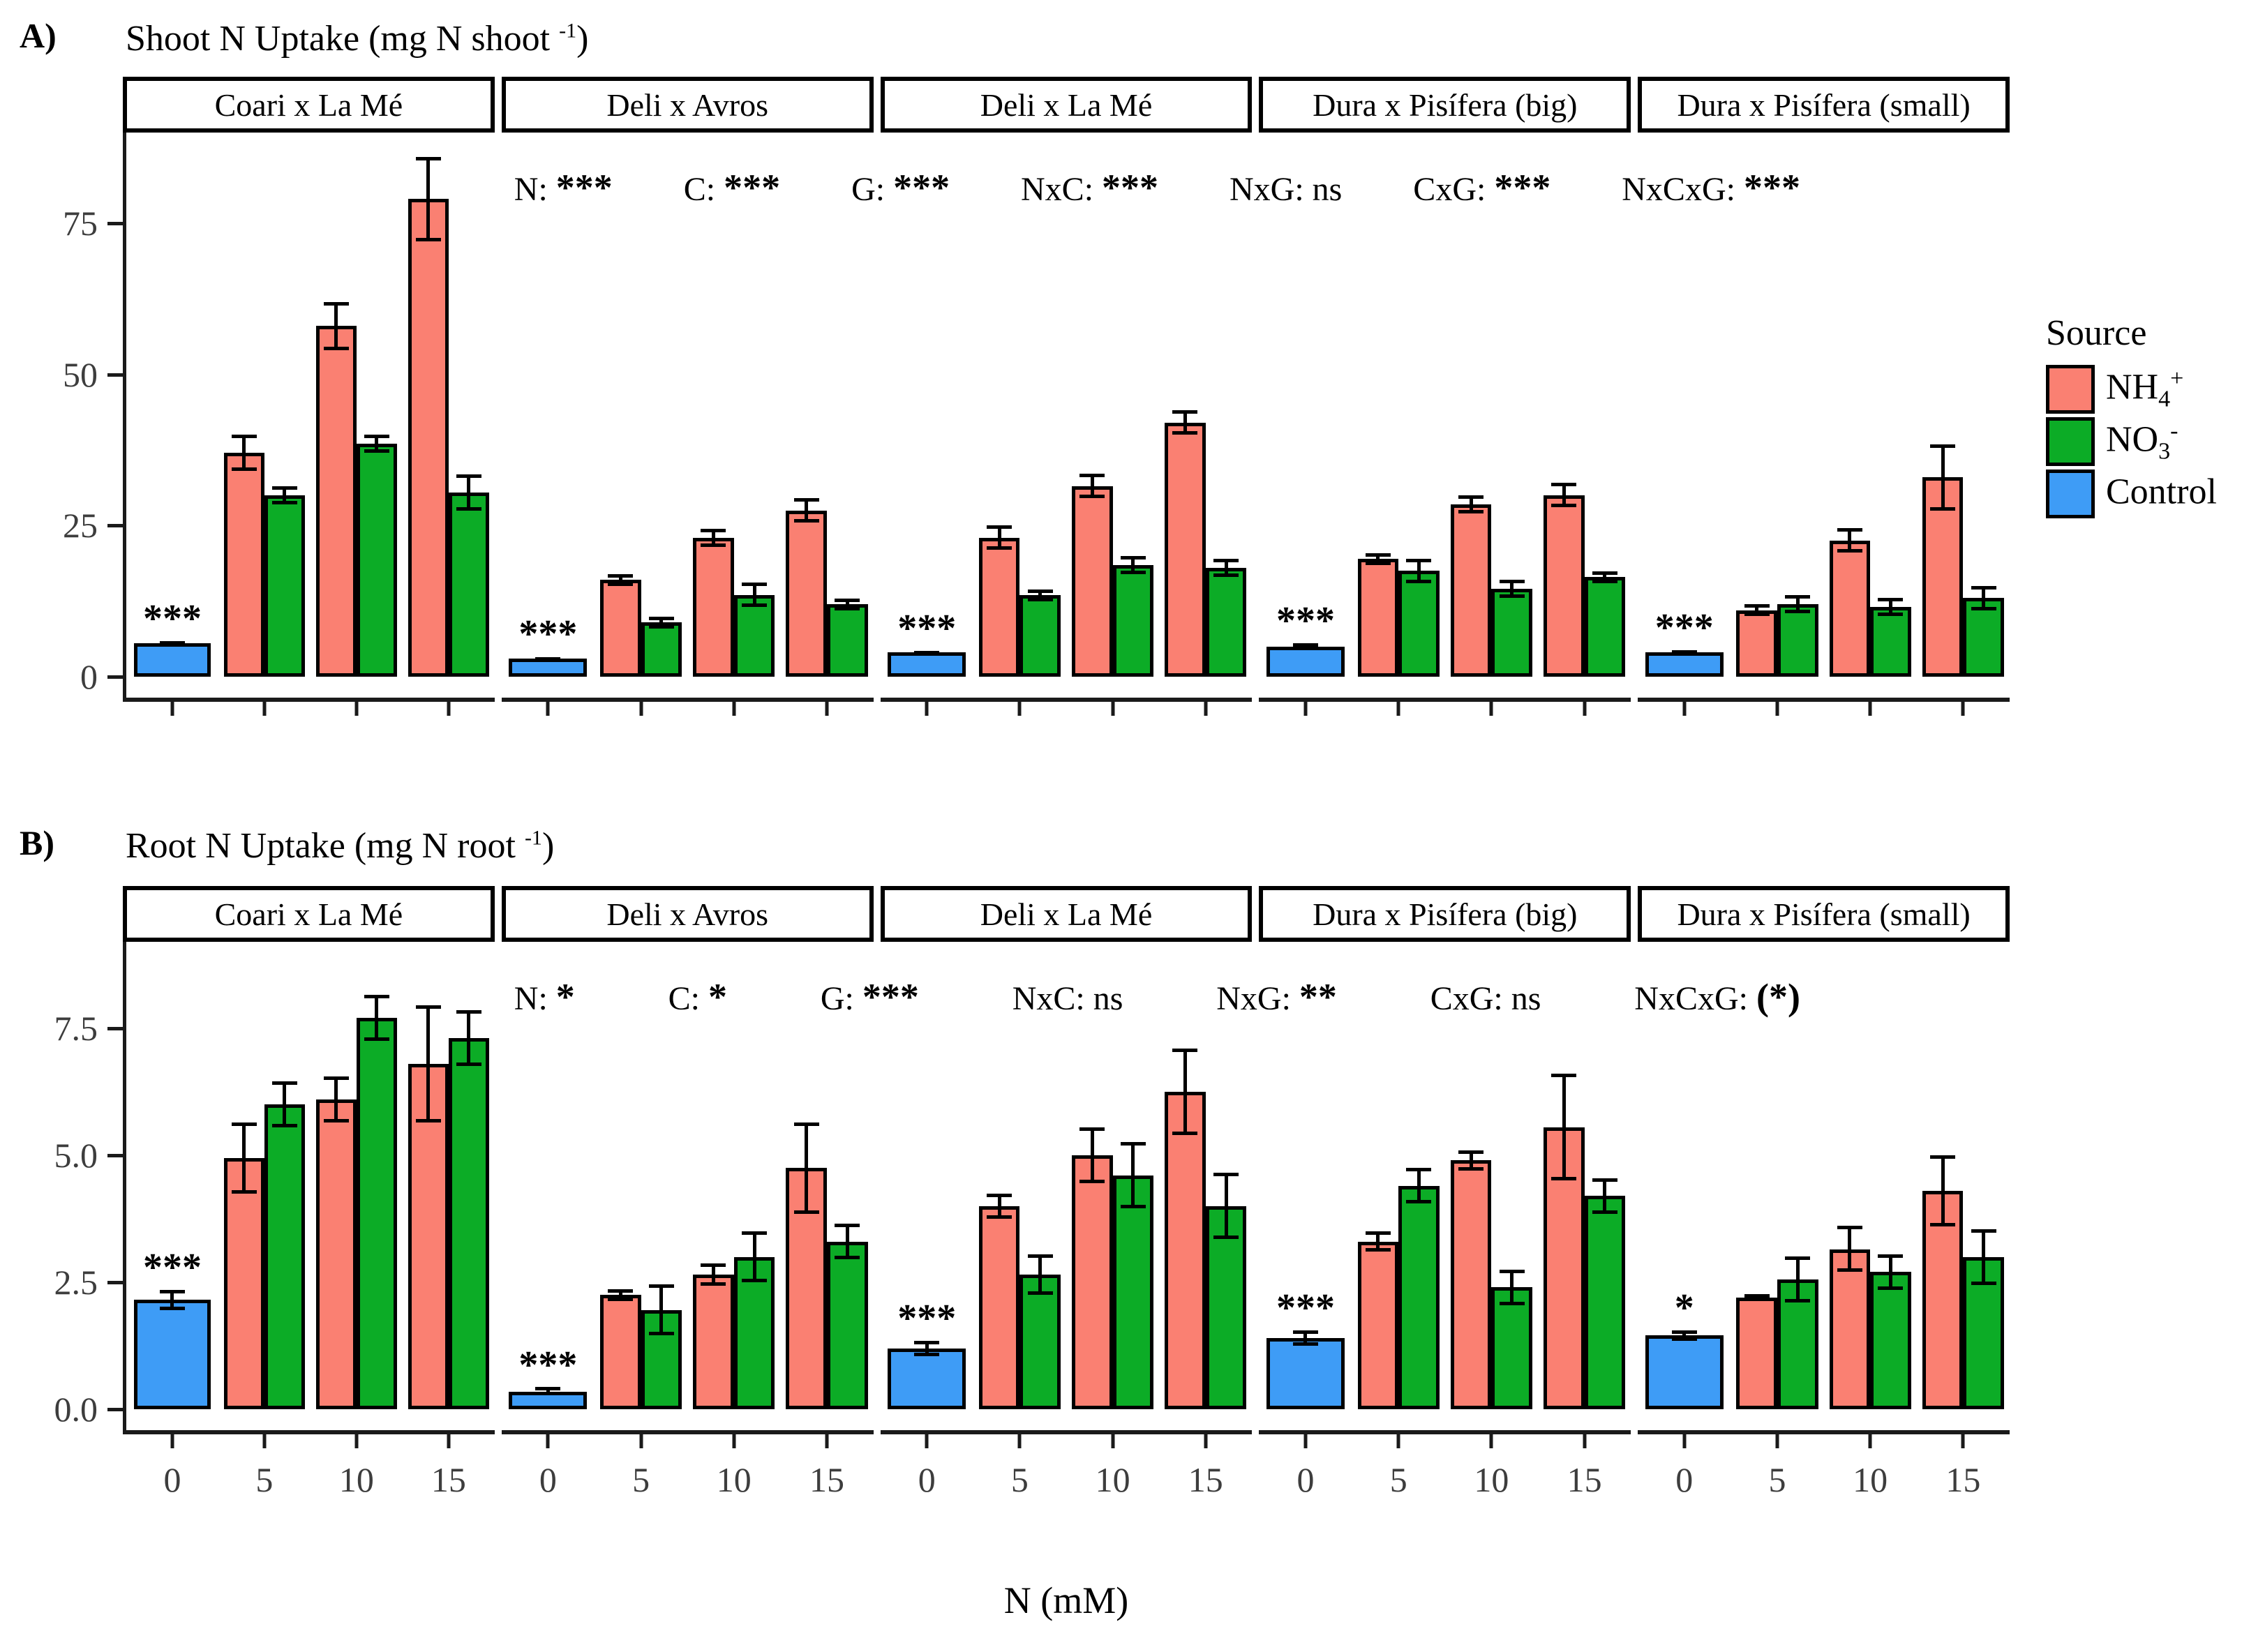 The height and width of the screenshot is (1652, 2242). I want to click on facet-1: Coari x La Mé ***, so click(309, 396).